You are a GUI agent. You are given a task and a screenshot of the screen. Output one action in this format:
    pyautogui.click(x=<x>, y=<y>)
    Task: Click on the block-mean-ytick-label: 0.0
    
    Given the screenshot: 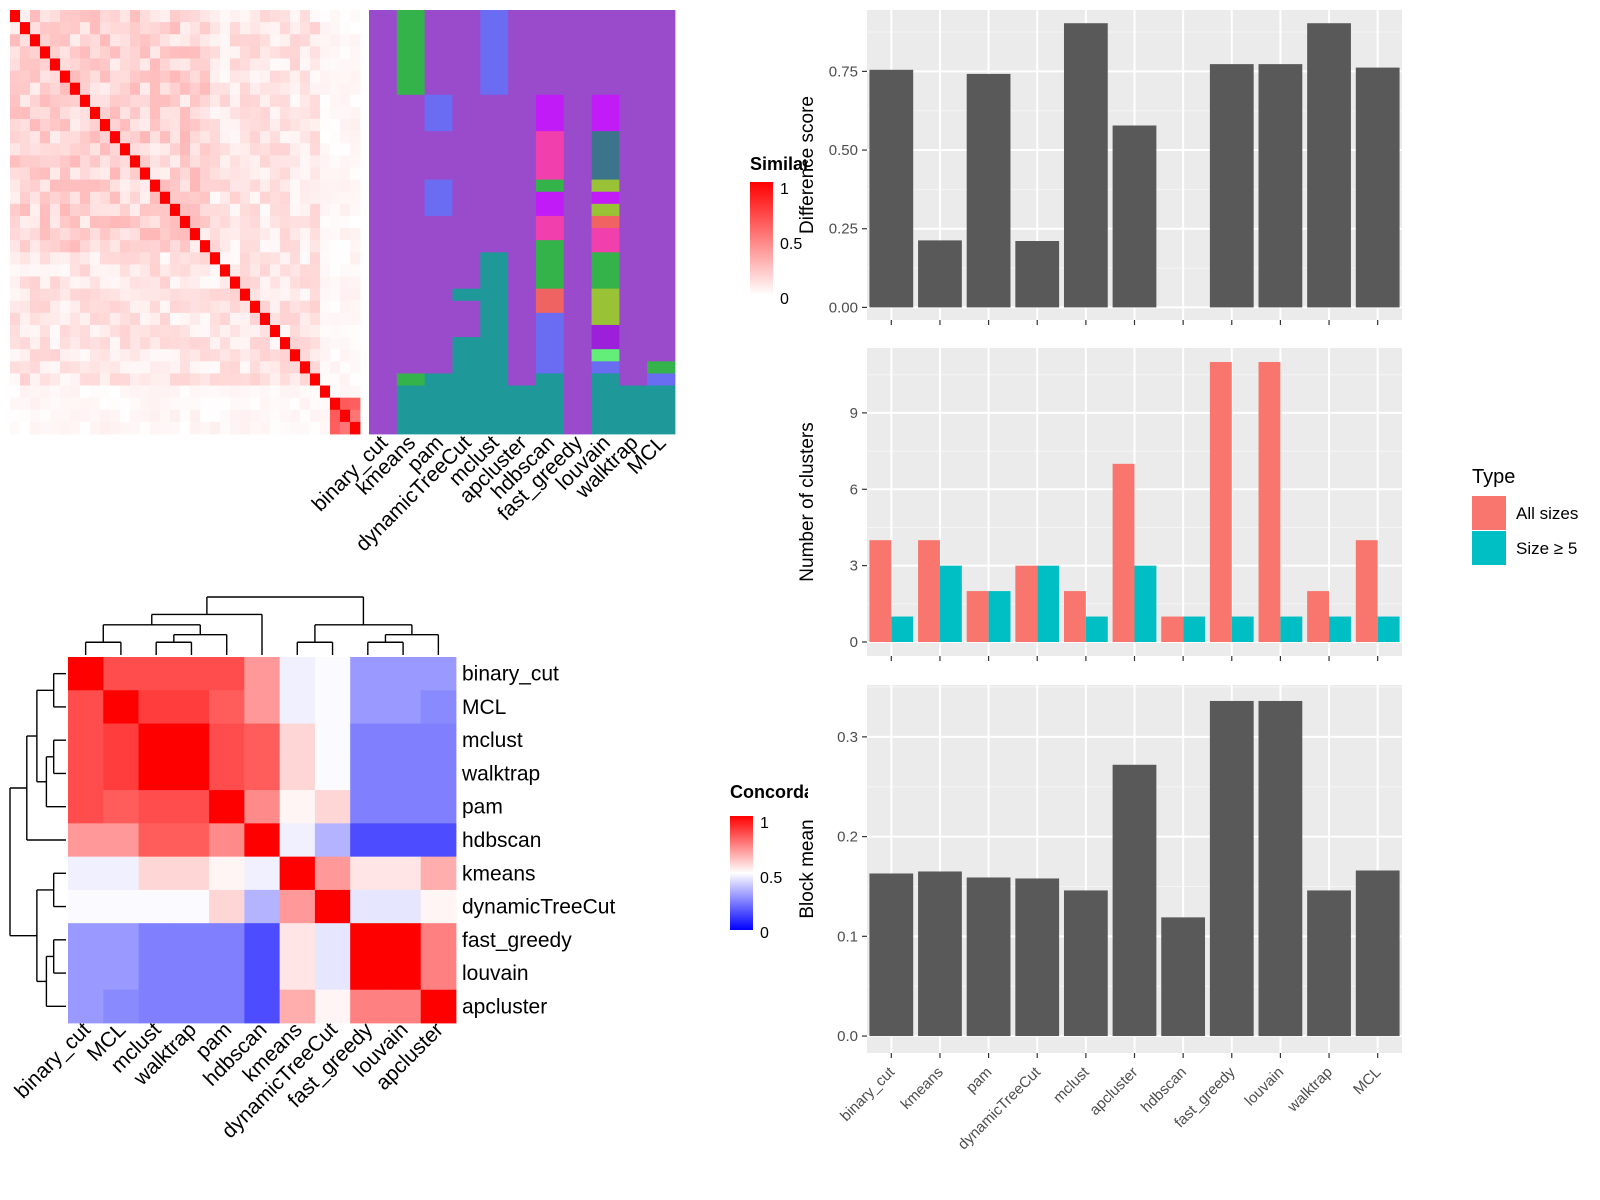 What is the action you would take?
    pyautogui.click(x=847, y=1036)
    